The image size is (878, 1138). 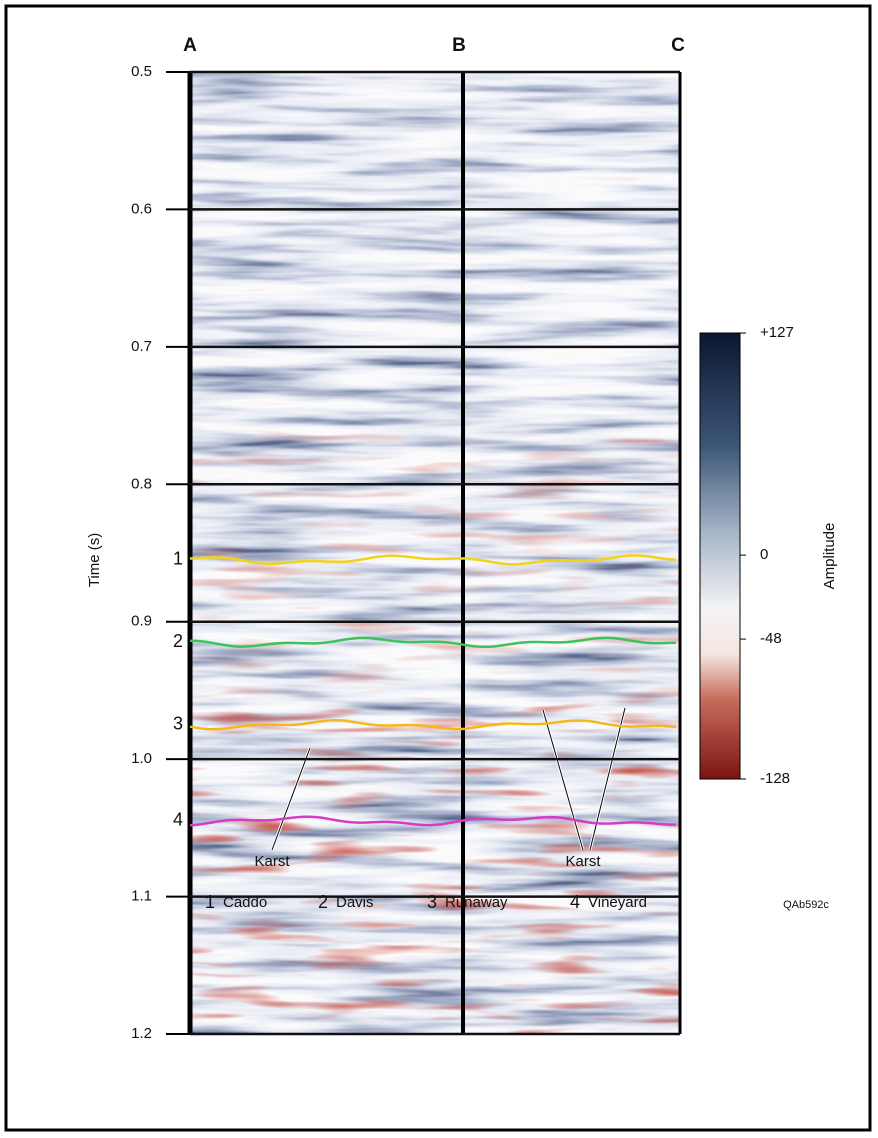 What do you see at coordinates (141, 758) in the screenshot?
I see `y-tick-label: 1.0` at bounding box center [141, 758].